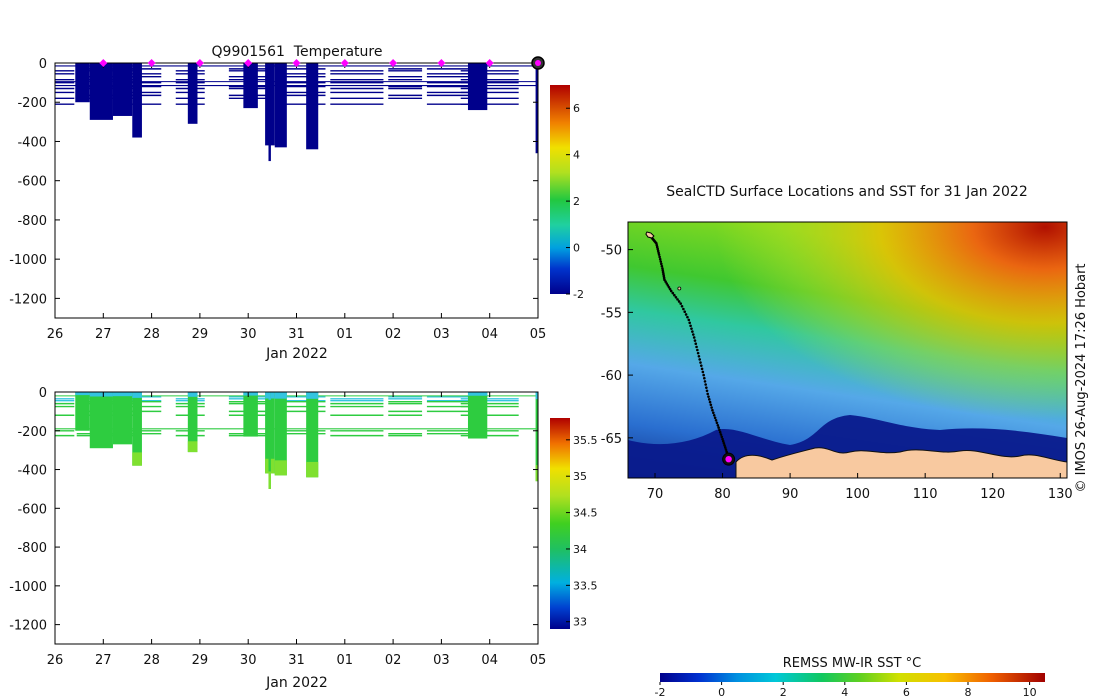 The image size is (1100, 700). What do you see at coordinates (722, 494) in the screenshot?
I see `map-x-tick-label: 80` at bounding box center [722, 494].